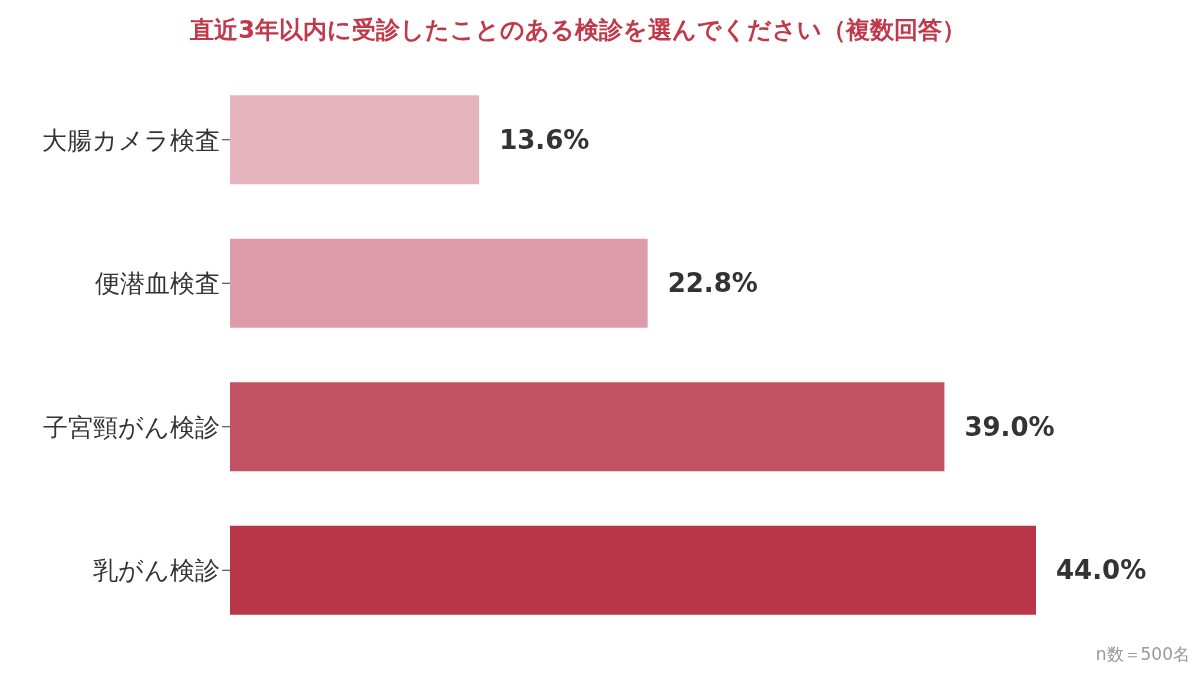  Describe the element at coordinates (578, 30) in the screenshot. I see `chart-title: 直近3年以内に受診したことのある検診を選んでください（複数回答）` at that location.